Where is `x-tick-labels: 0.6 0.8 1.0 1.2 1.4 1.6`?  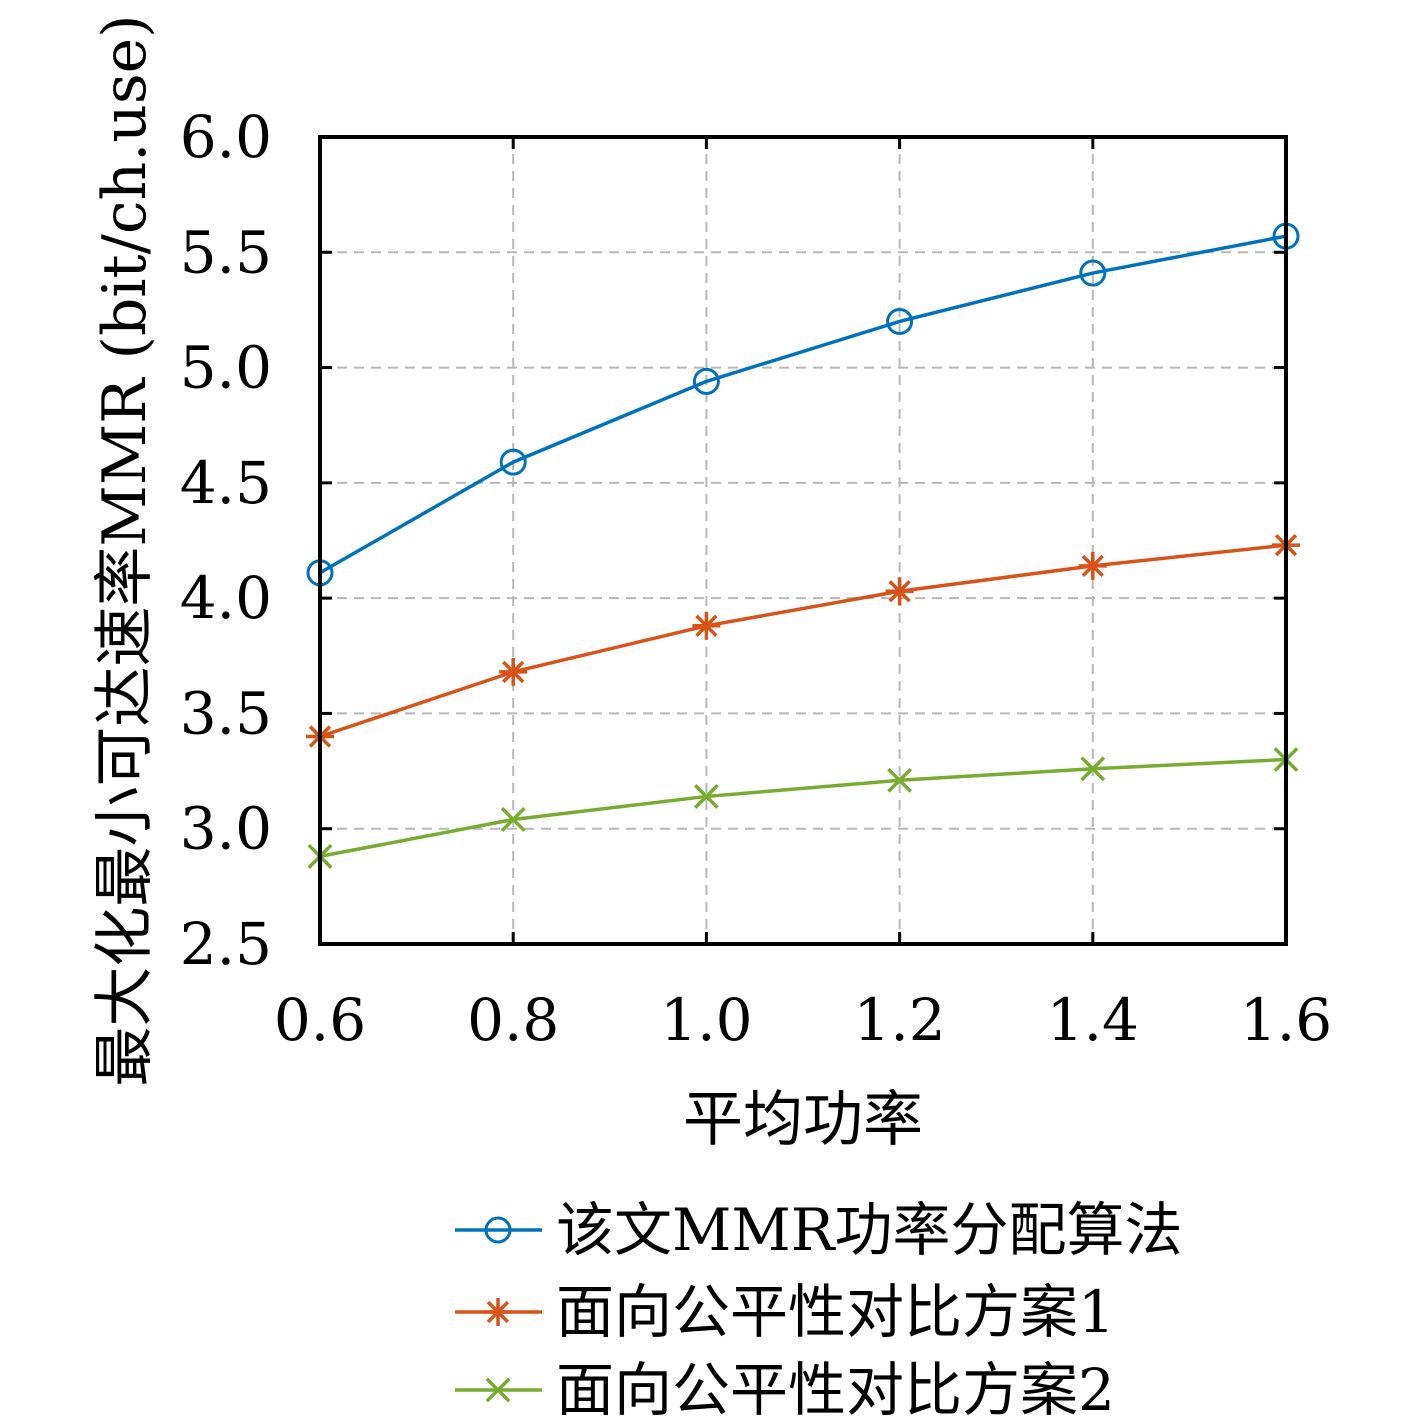
x-tick-labels: 0.6 0.8 1.0 1.2 1.4 1.6 is located at coordinates (803, 1020).